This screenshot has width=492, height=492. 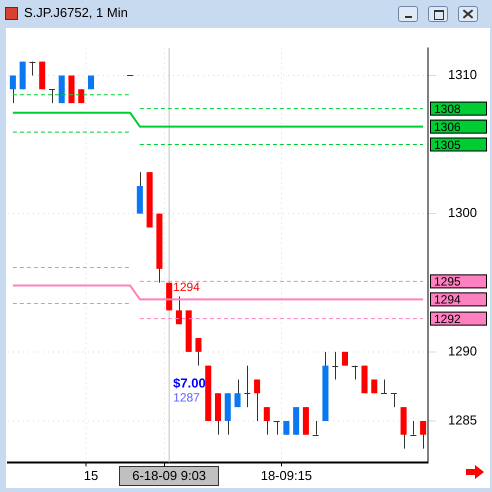 I want to click on data-label: 1294, so click(x=448, y=299).